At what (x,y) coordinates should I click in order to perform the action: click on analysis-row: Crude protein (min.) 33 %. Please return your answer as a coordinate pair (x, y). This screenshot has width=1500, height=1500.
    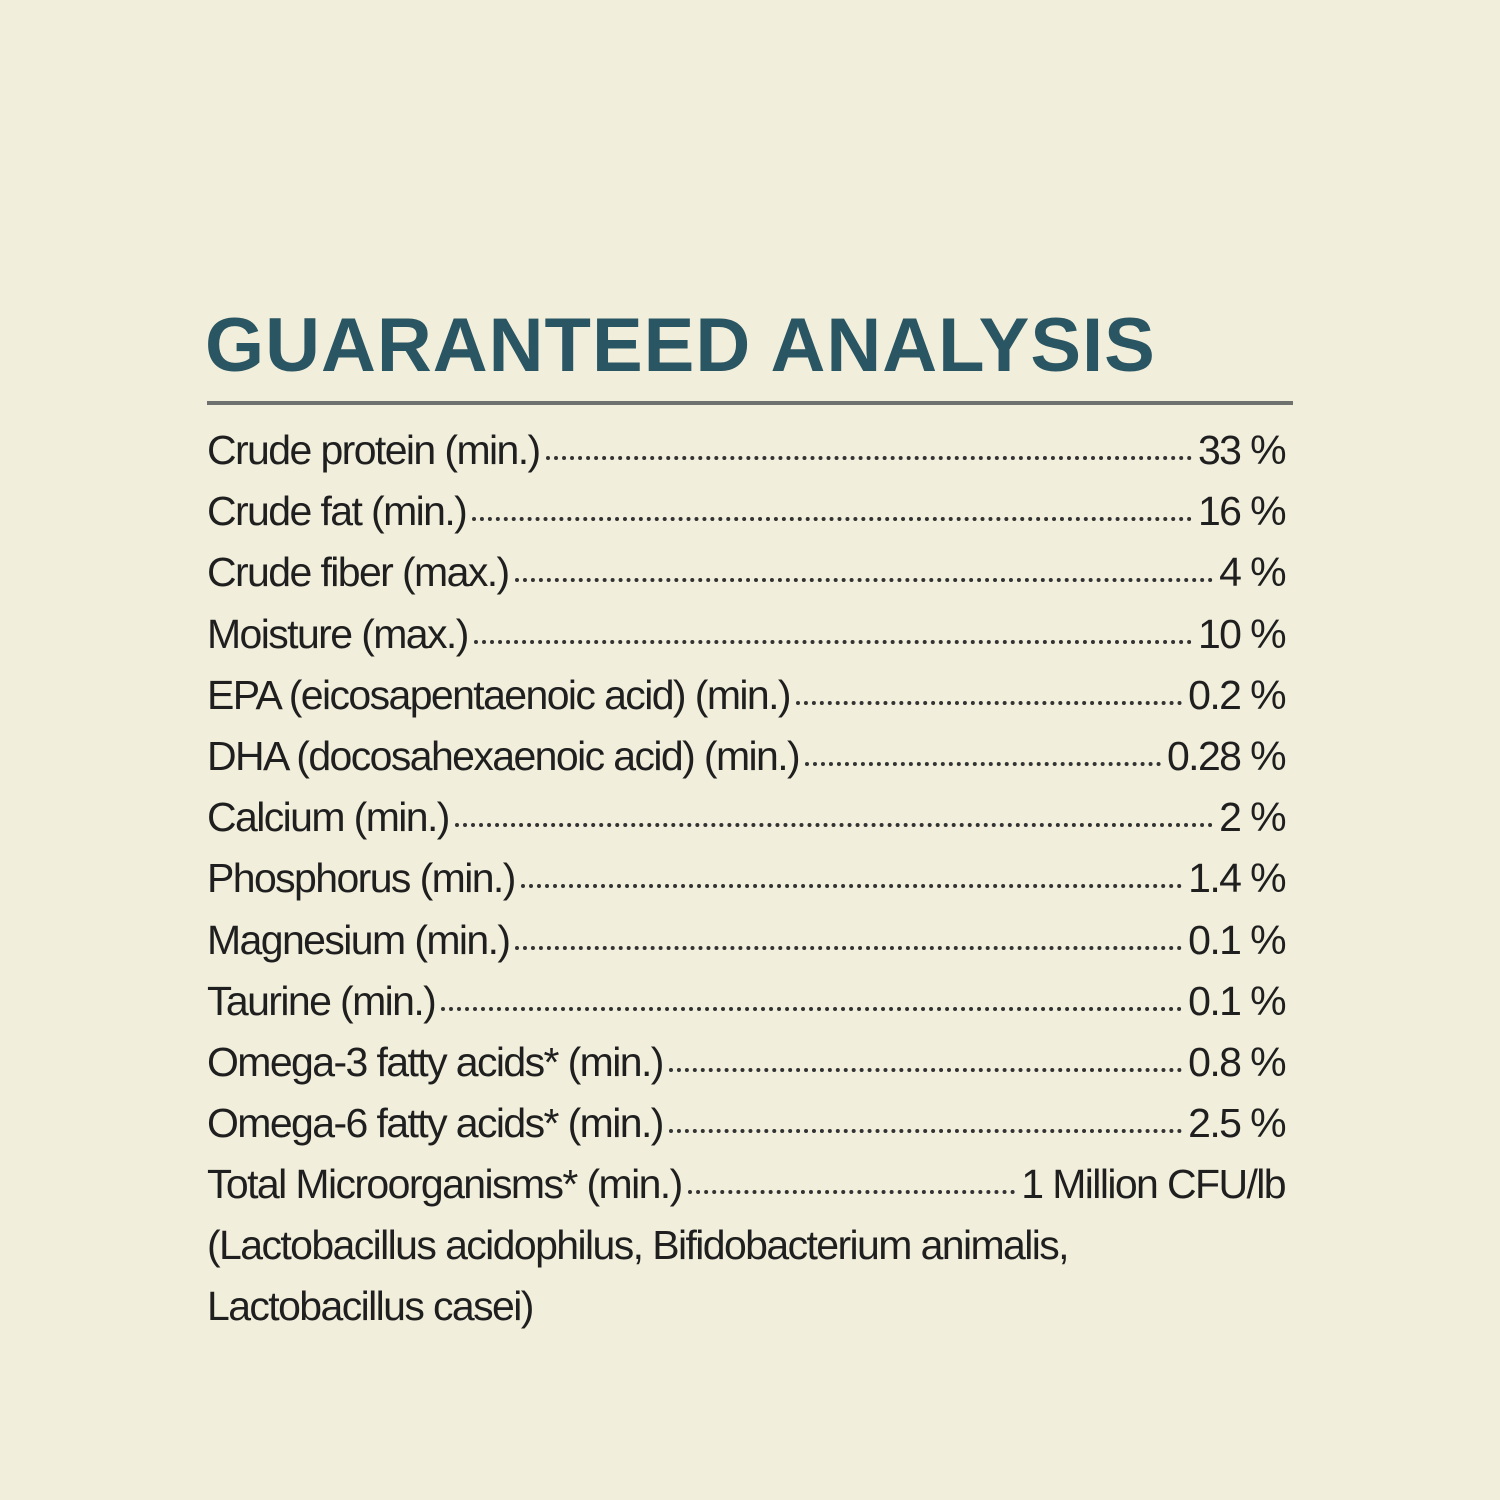
    Looking at the image, I should click on (747, 450).